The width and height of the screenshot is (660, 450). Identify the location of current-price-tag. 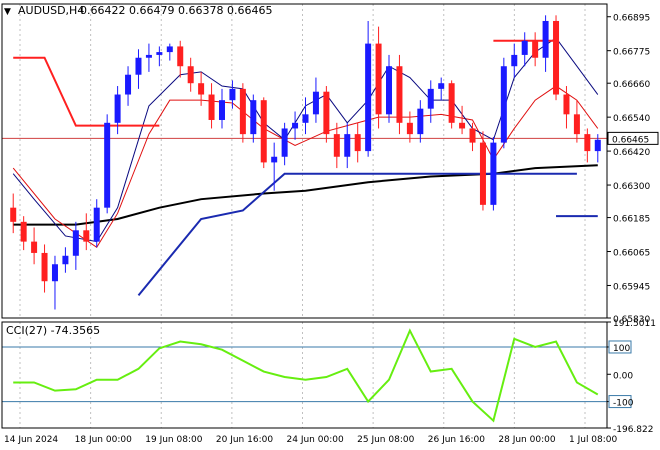
(633, 138).